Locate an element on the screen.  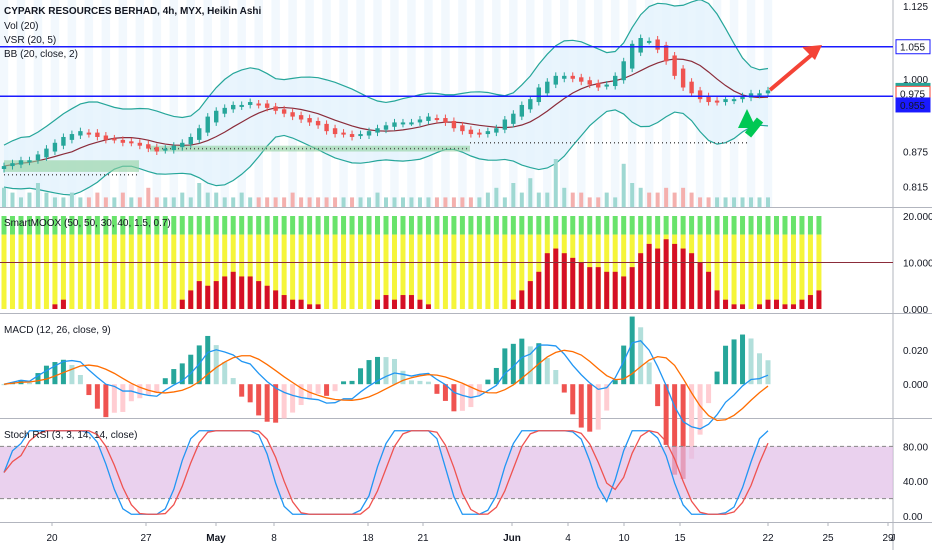
macd-label: MACD (12, 26, close, 9) is located at coordinates (57, 330).